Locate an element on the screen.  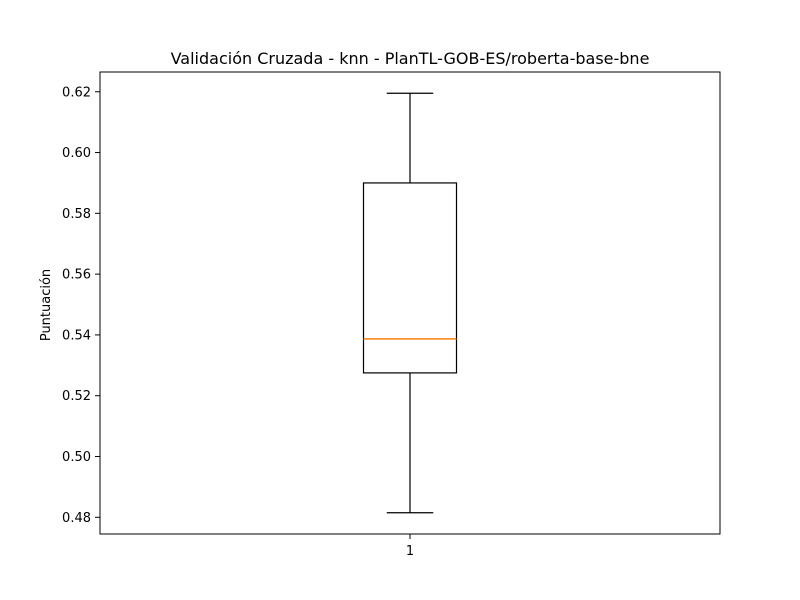
y-tick-label: 0.48 is located at coordinates (76, 518).